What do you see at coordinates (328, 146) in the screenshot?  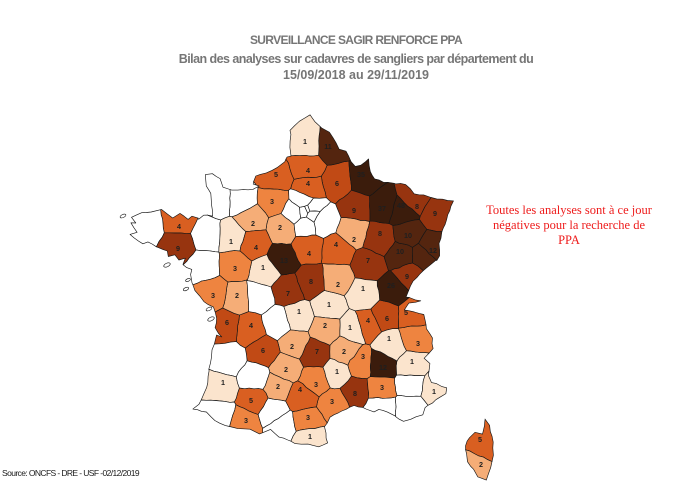 I see `svg-text: 11` at bounding box center [328, 146].